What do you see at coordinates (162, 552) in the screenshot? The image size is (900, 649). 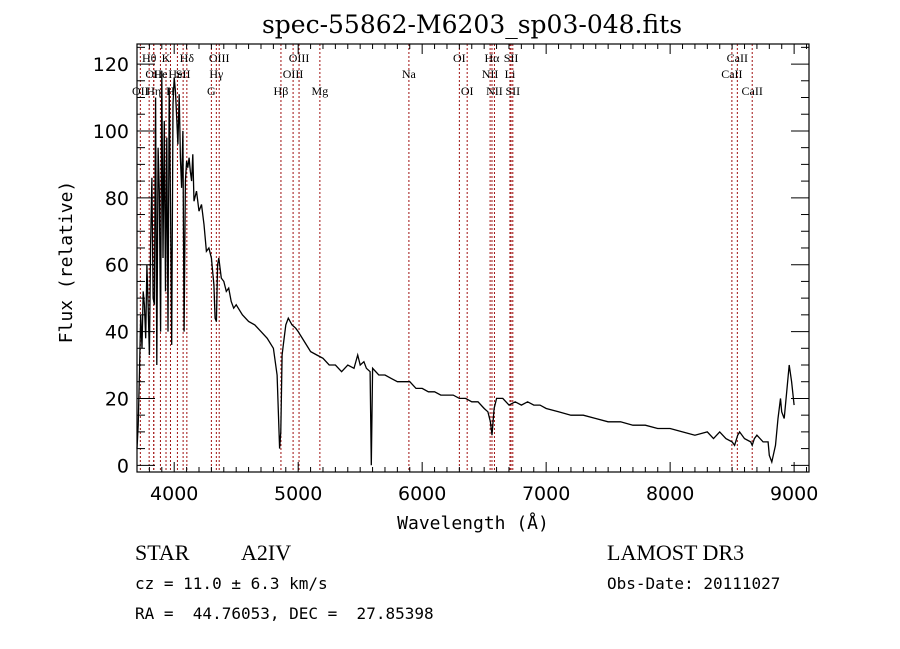 I see `object-class: STAR` at bounding box center [162, 552].